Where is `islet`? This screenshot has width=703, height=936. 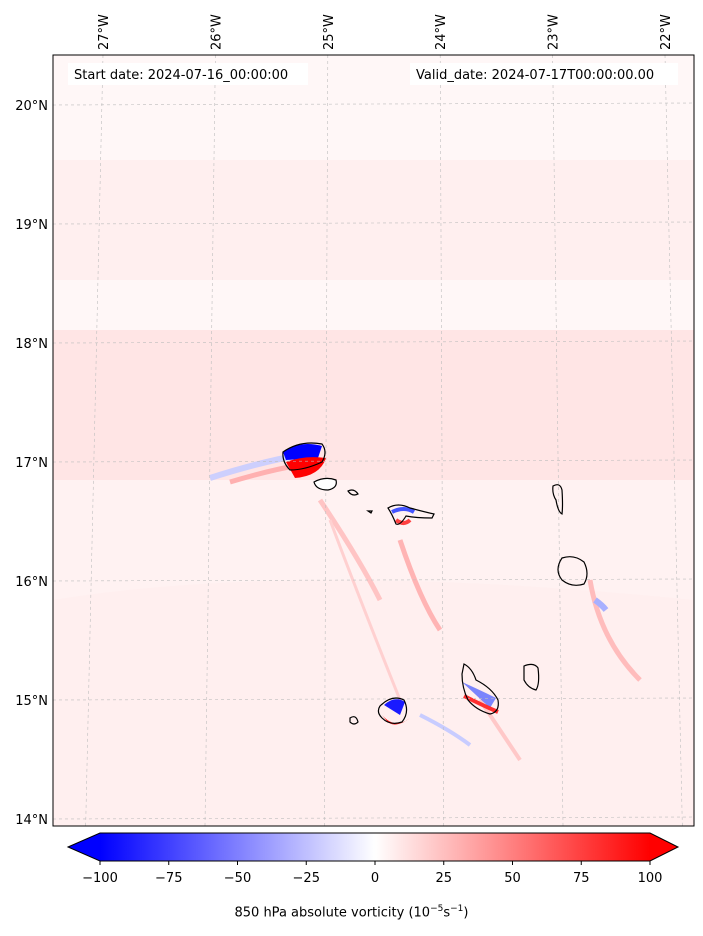
islet is located at coordinates (369, 512).